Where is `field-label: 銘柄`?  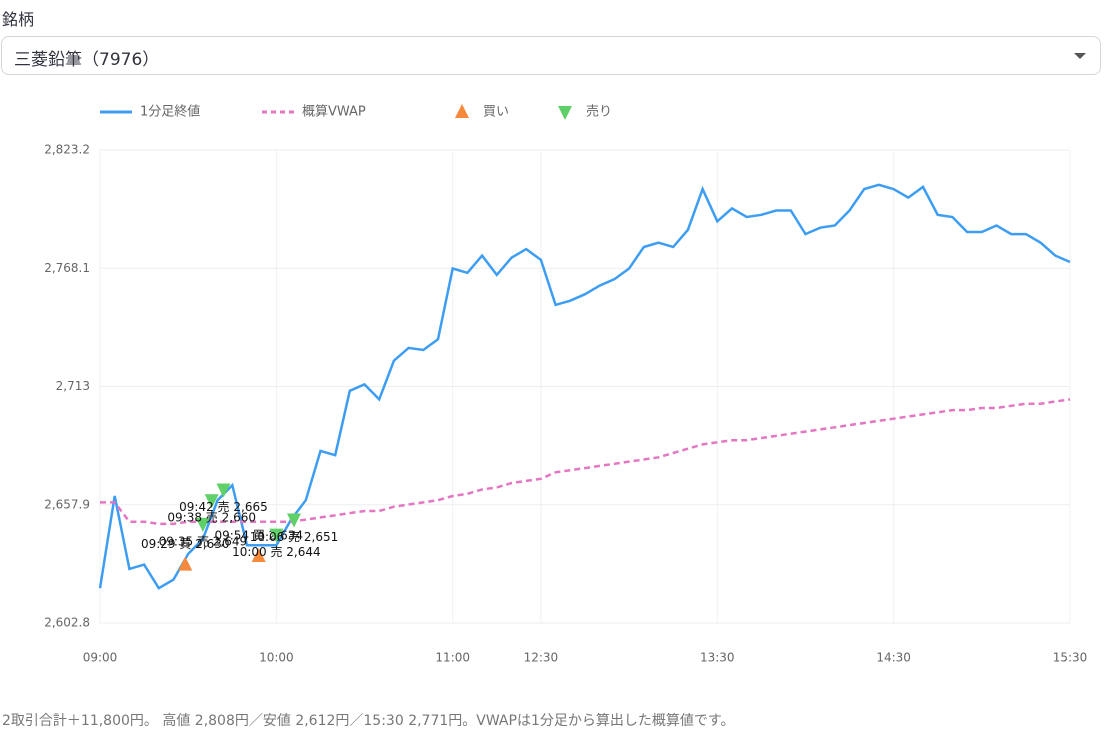
field-label: 銘柄 is located at coordinates (18, 19).